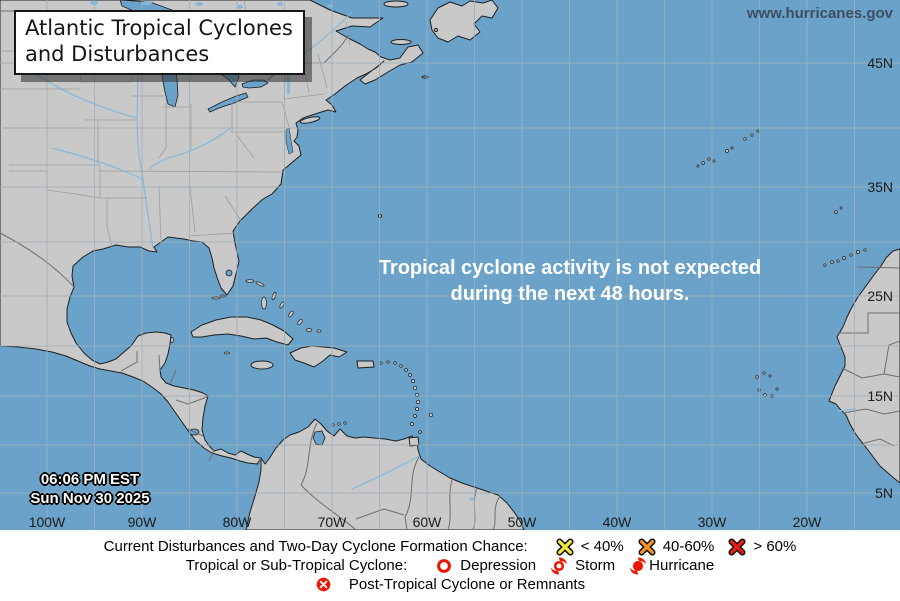 This screenshot has height=601, width=900. I want to click on x-mark-orange-icon, so click(647, 546).